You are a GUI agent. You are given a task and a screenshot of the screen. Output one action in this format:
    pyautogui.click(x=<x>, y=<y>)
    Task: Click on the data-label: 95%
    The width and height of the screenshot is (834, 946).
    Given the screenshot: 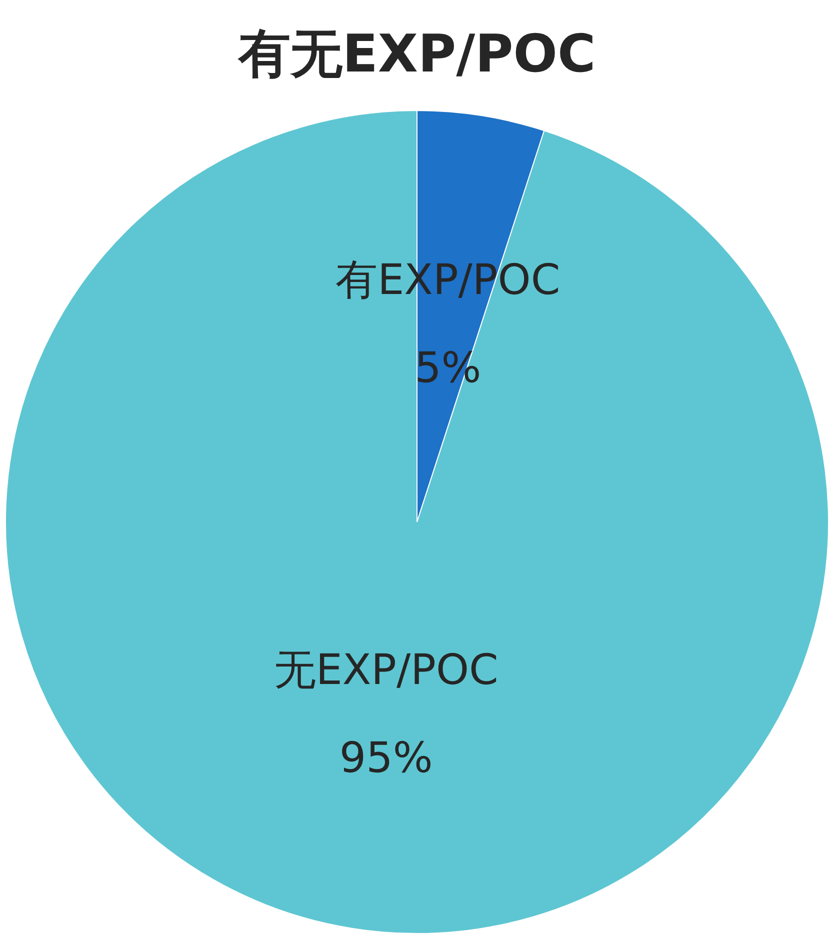 What is the action you would take?
    pyautogui.click(x=386, y=757)
    